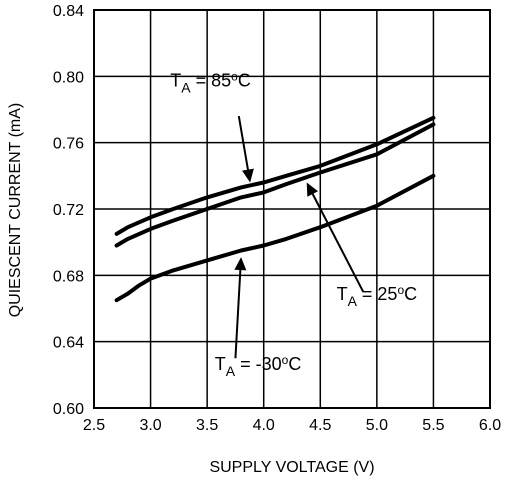  What do you see at coordinates (377, 296) in the screenshot?
I see `series-label-1: TA = 25oC` at bounding box center [377, 296].